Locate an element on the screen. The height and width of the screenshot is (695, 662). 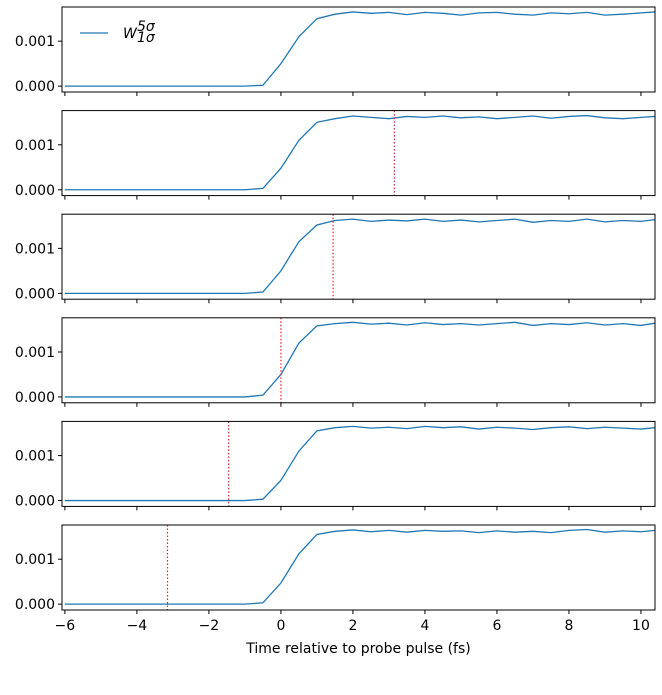
legend-superscript: 5σ is located at coordinates (146, 27).